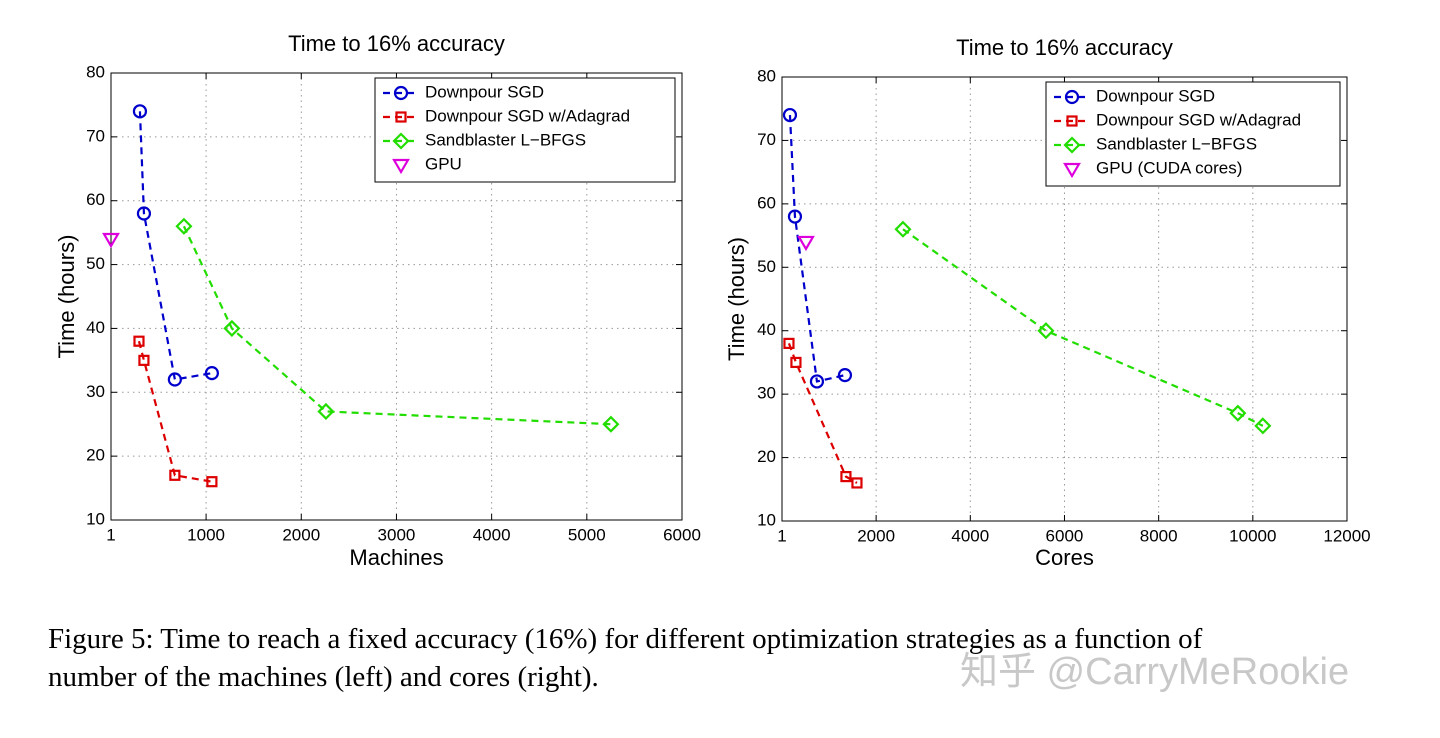 This screenshot has height=738, width=1440. I want to click on x-tick-label: 1000, so click(206, 534).